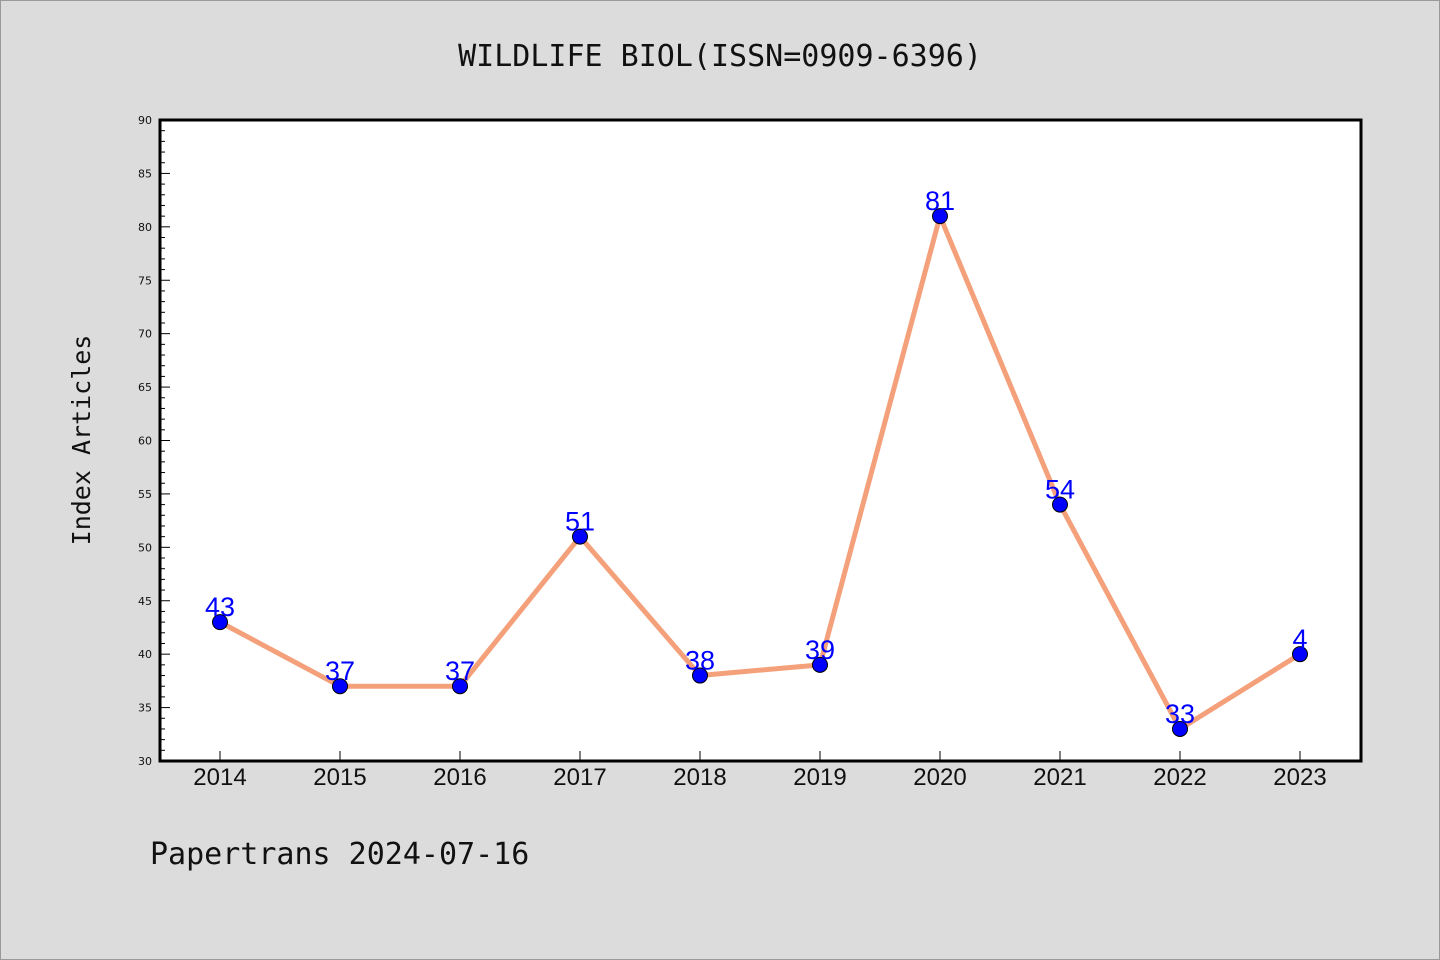 The image size is (1440, 960). Describe the element at coordinates (145, 441) in the screenshot. I see `y-tick-label: 60` at that location.